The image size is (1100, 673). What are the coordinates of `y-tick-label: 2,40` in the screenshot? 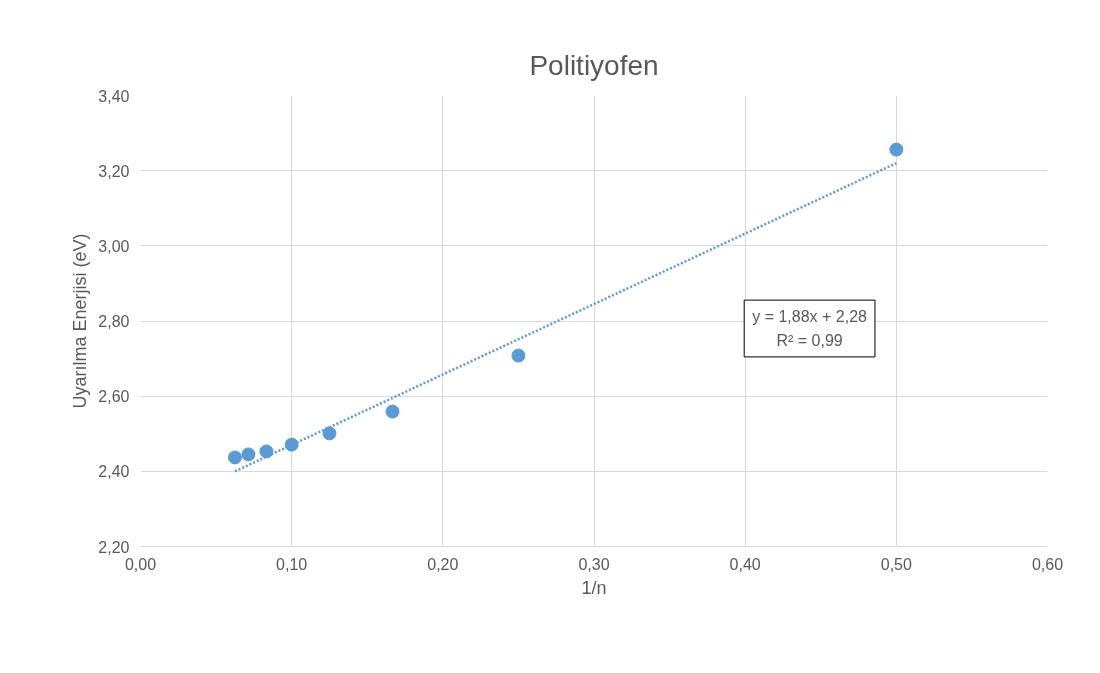 It's located at (114, 472).